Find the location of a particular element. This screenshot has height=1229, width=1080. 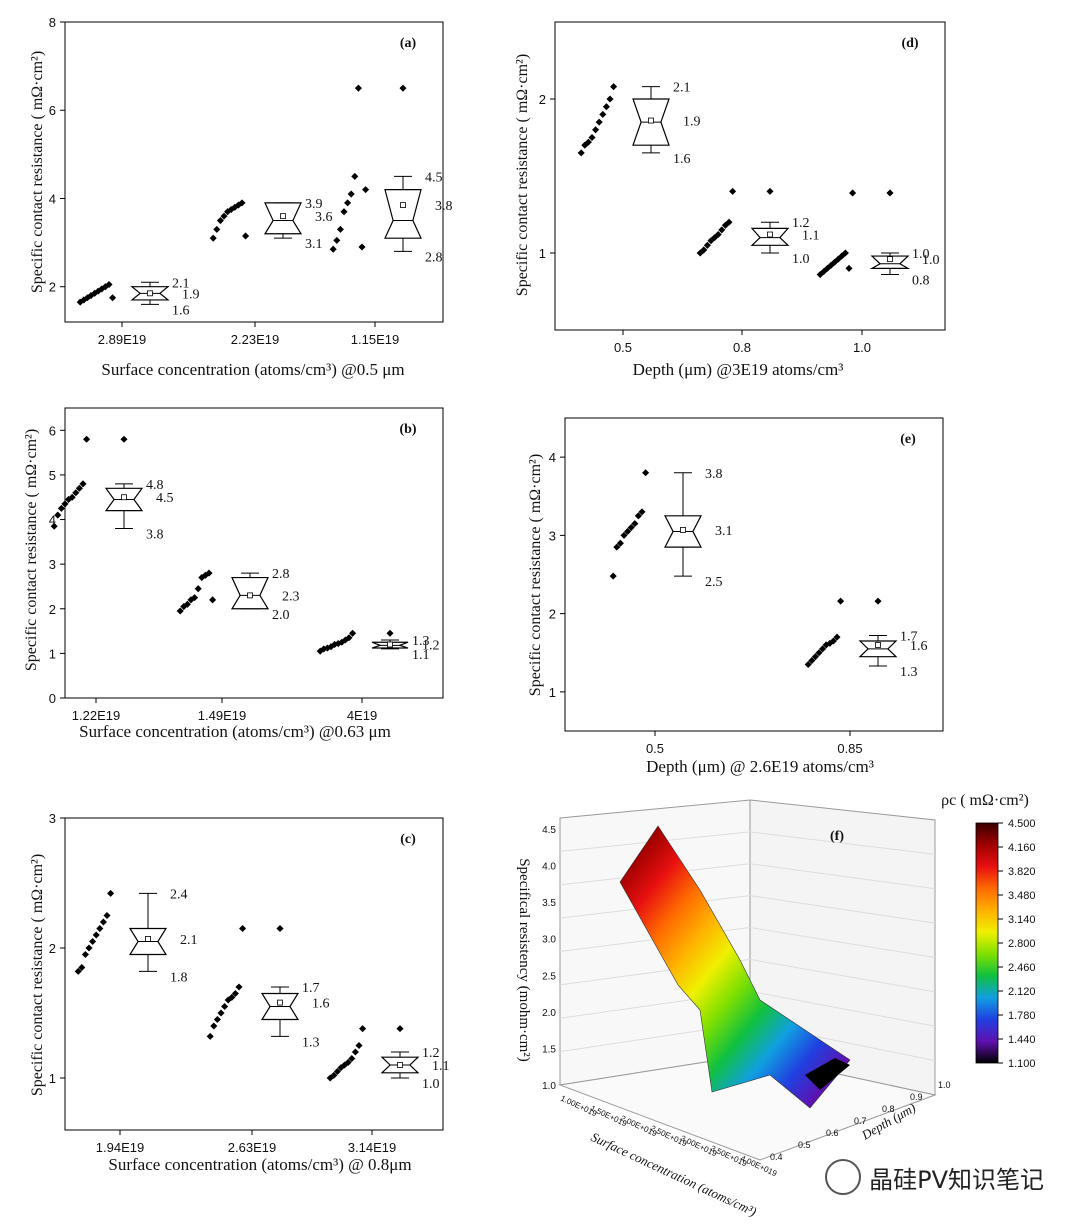

max-label: 2.8 is located at coordinates (281, 574).